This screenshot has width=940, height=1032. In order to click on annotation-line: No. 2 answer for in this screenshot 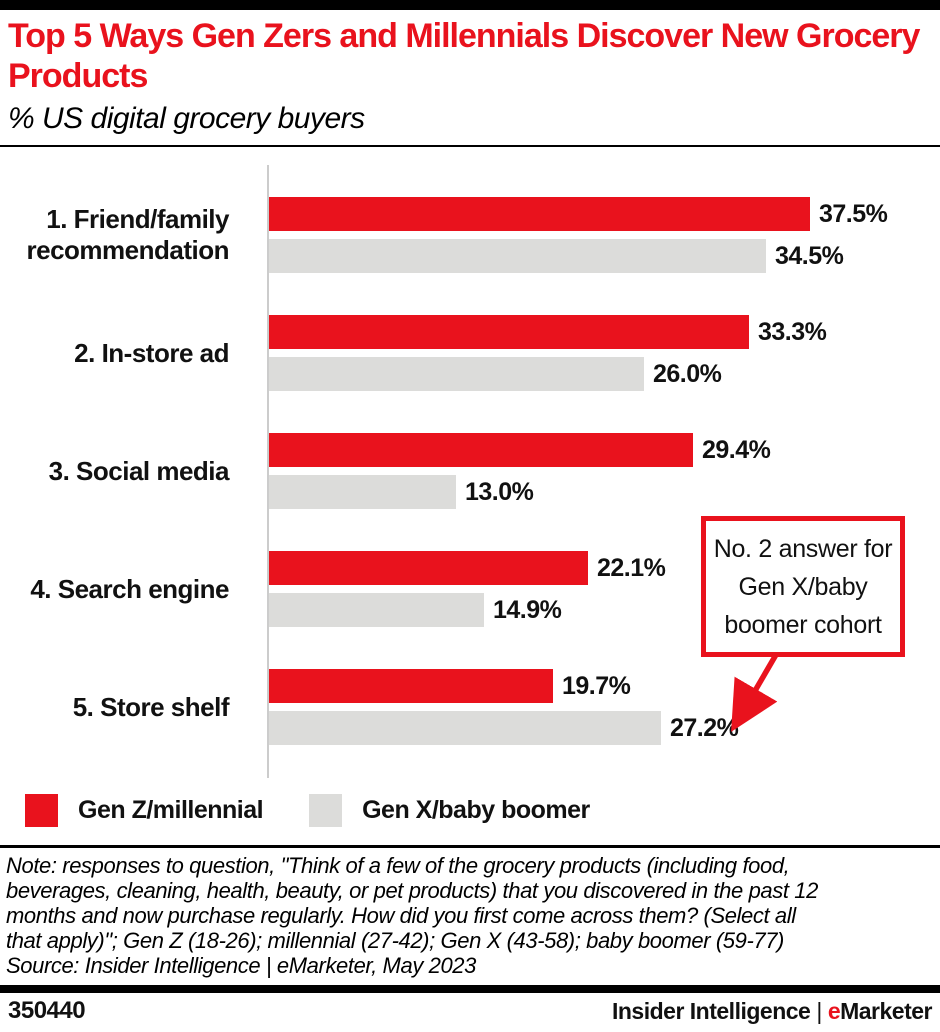, I will do `click(803, 548)`.